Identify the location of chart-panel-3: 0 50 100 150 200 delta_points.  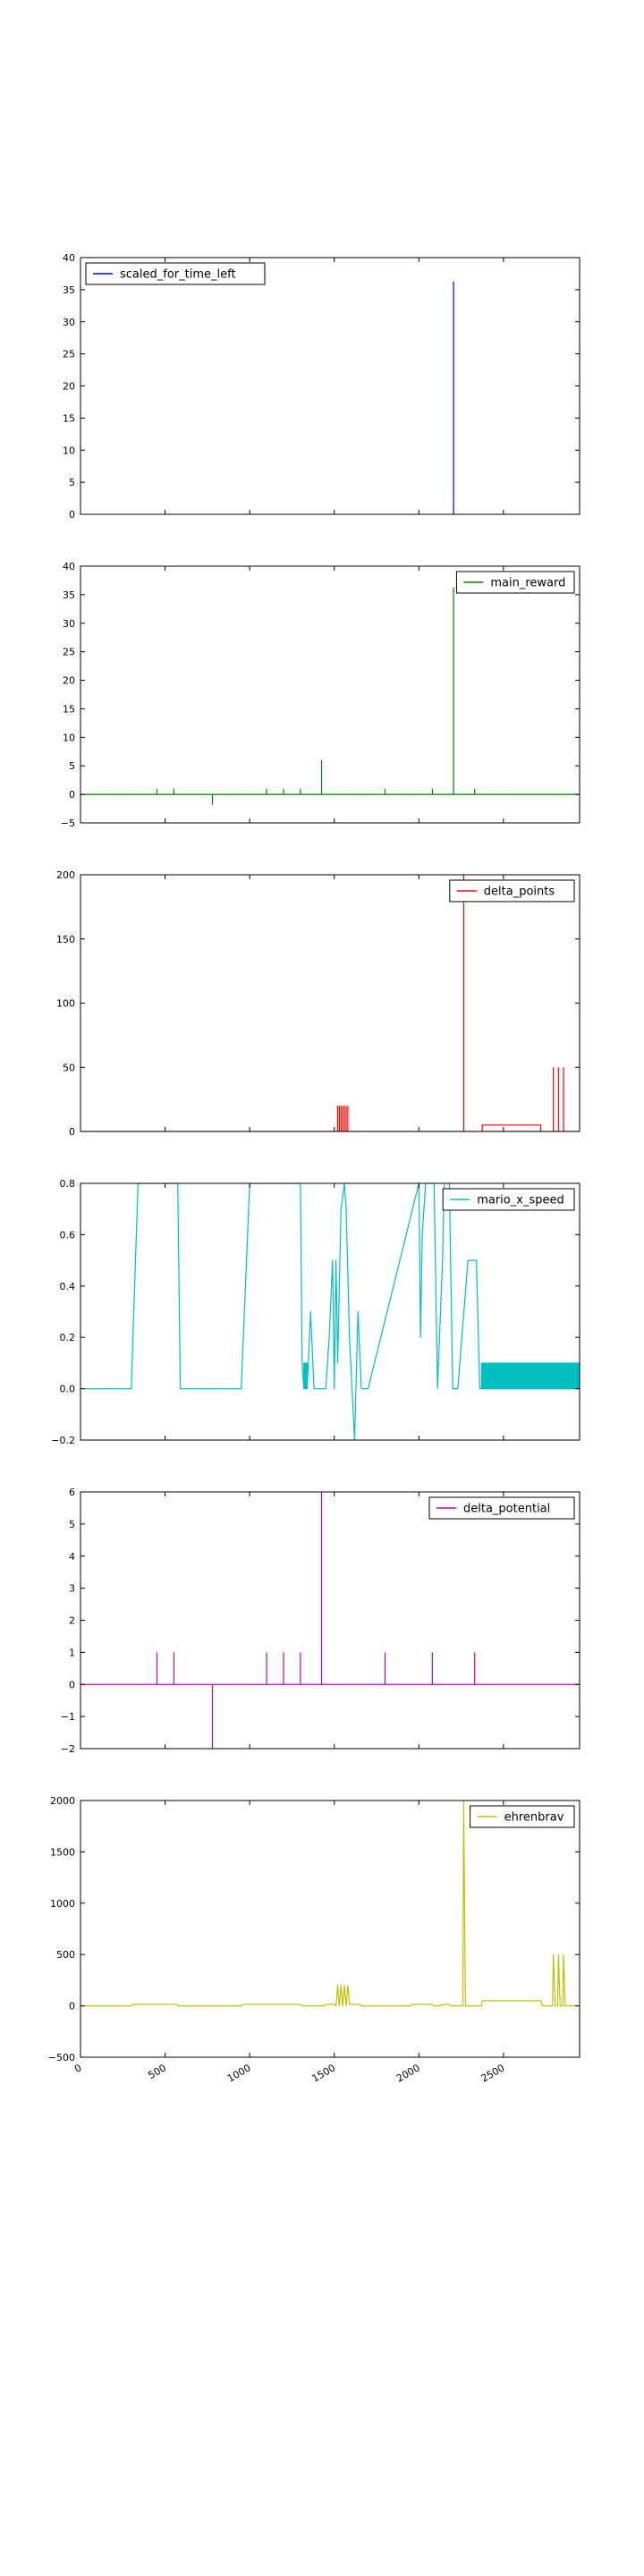
(318, 1003).